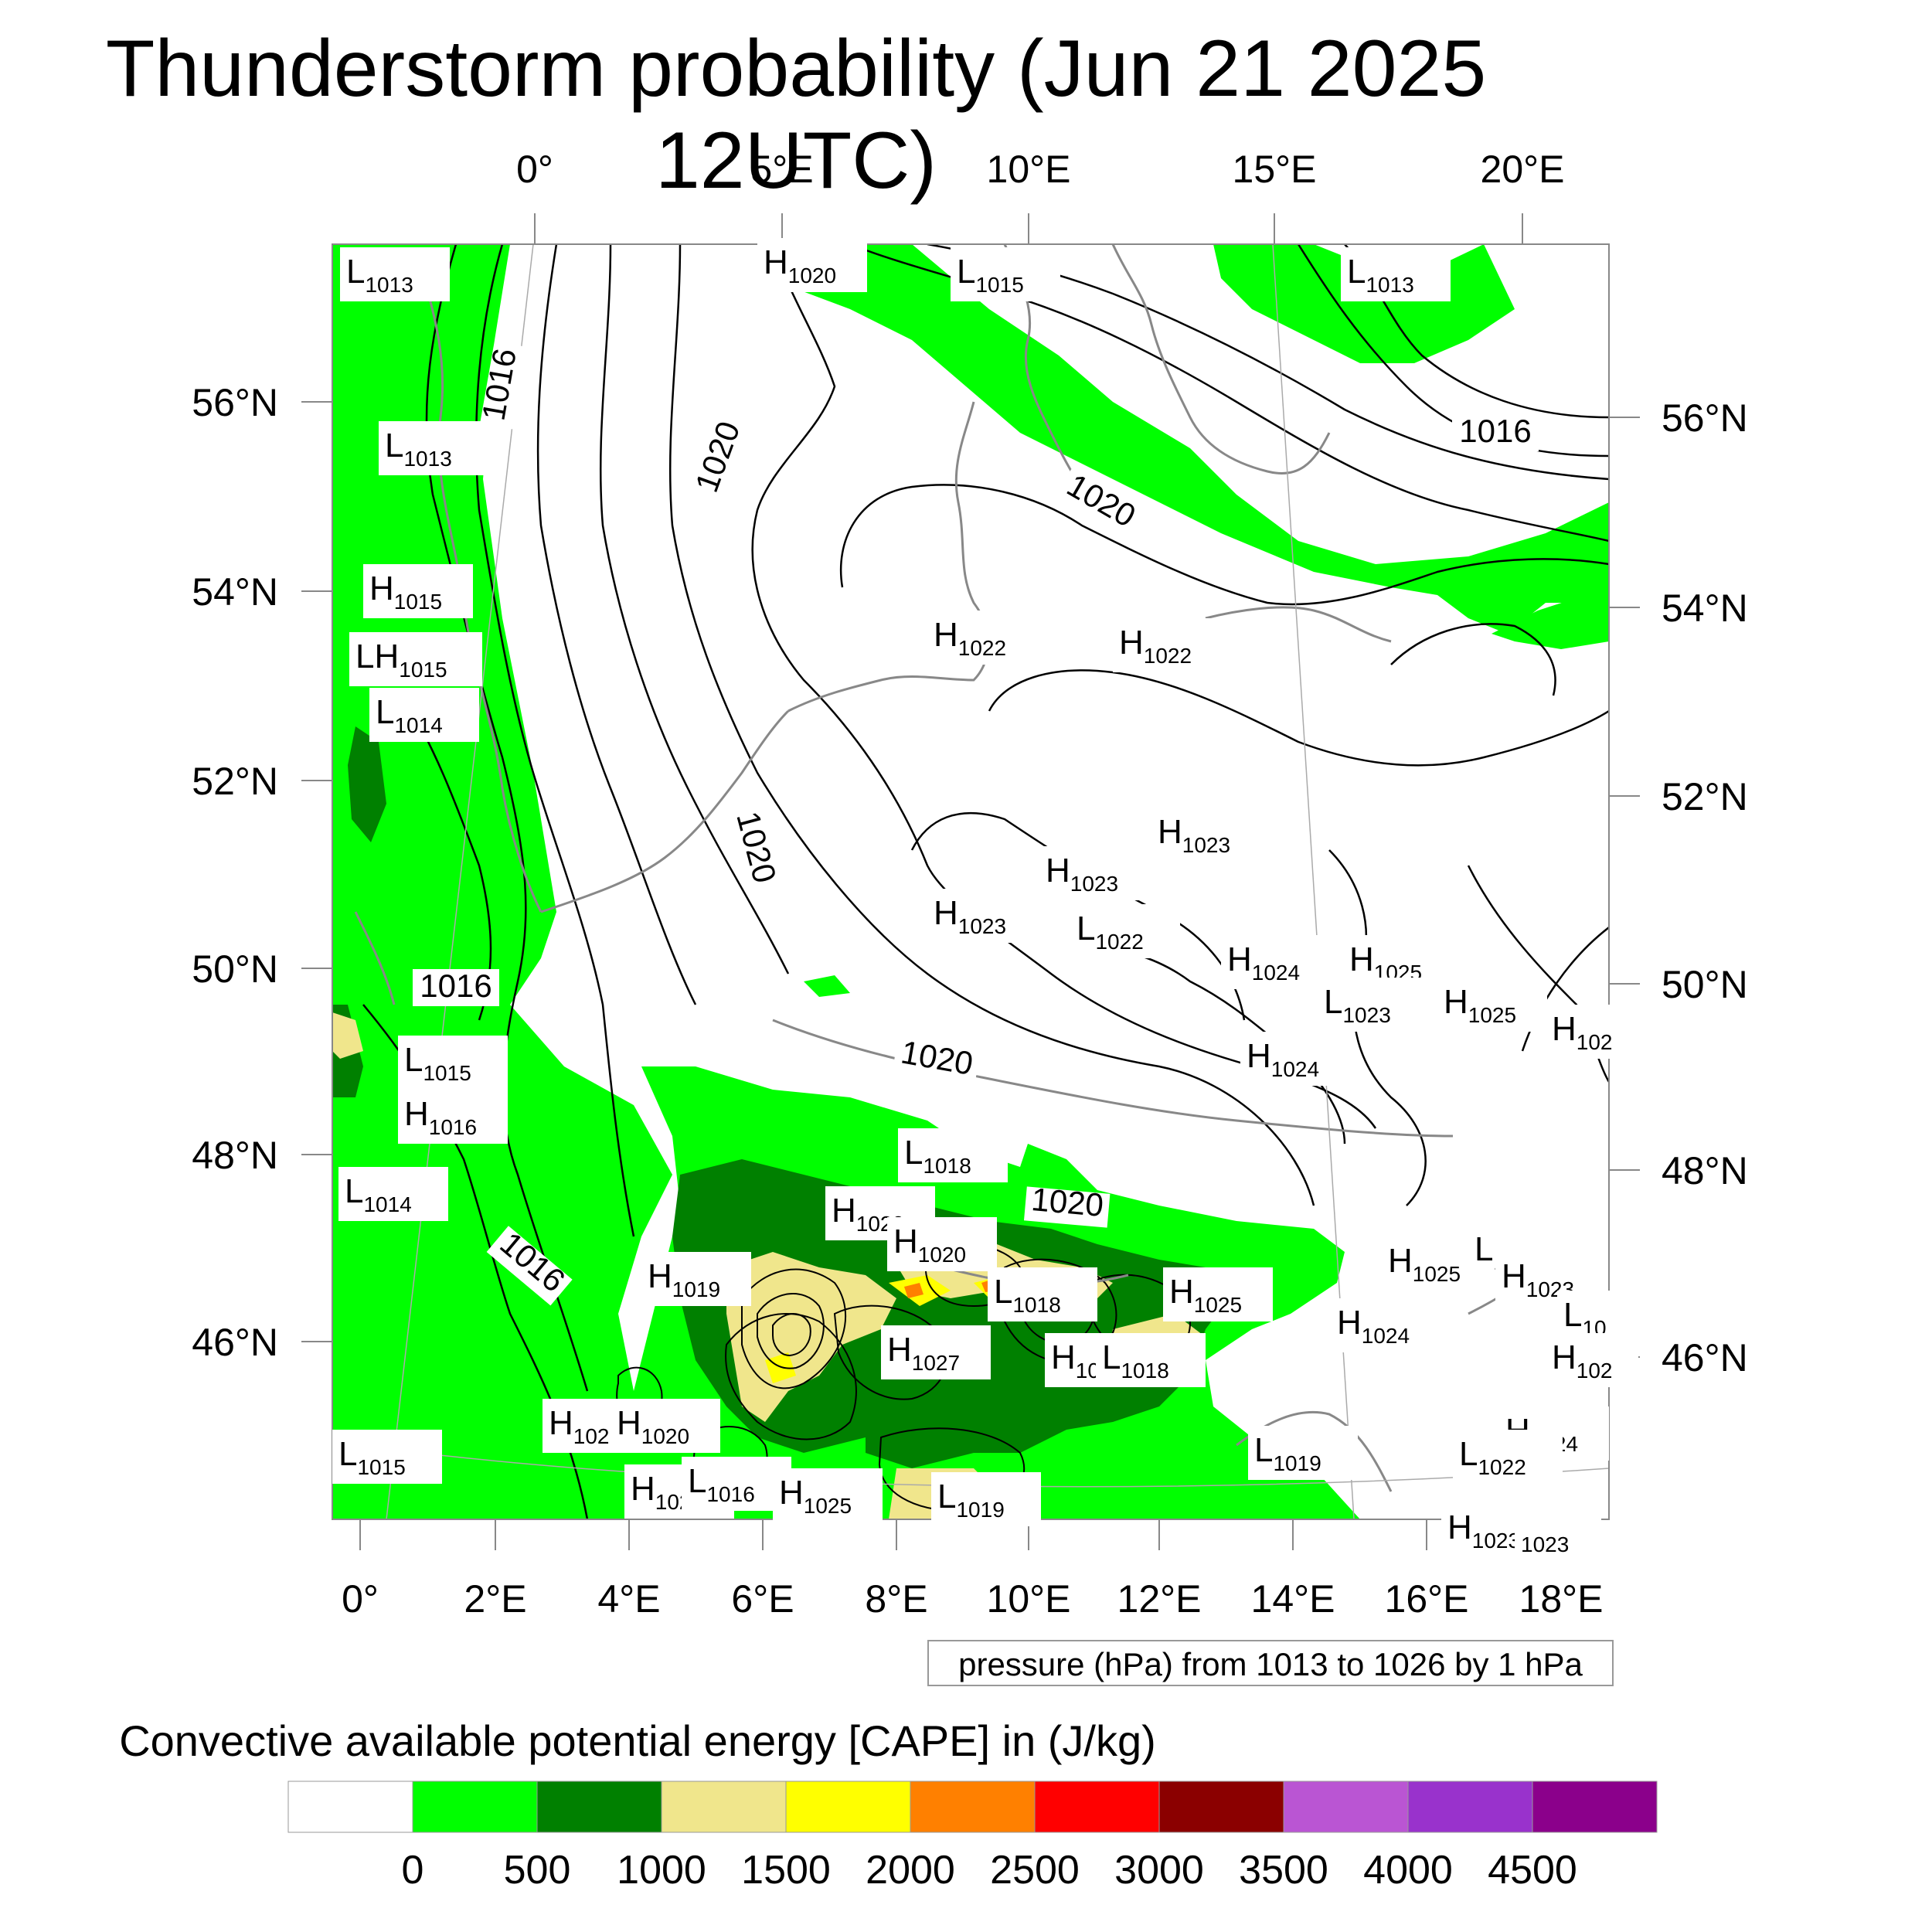 This screenshot has width=1932, height=1932. What do you see at coordinates (1029, 169) in the screenshot?
I see `top-lon-label: 10°E` at bounding box center [1029, 169].